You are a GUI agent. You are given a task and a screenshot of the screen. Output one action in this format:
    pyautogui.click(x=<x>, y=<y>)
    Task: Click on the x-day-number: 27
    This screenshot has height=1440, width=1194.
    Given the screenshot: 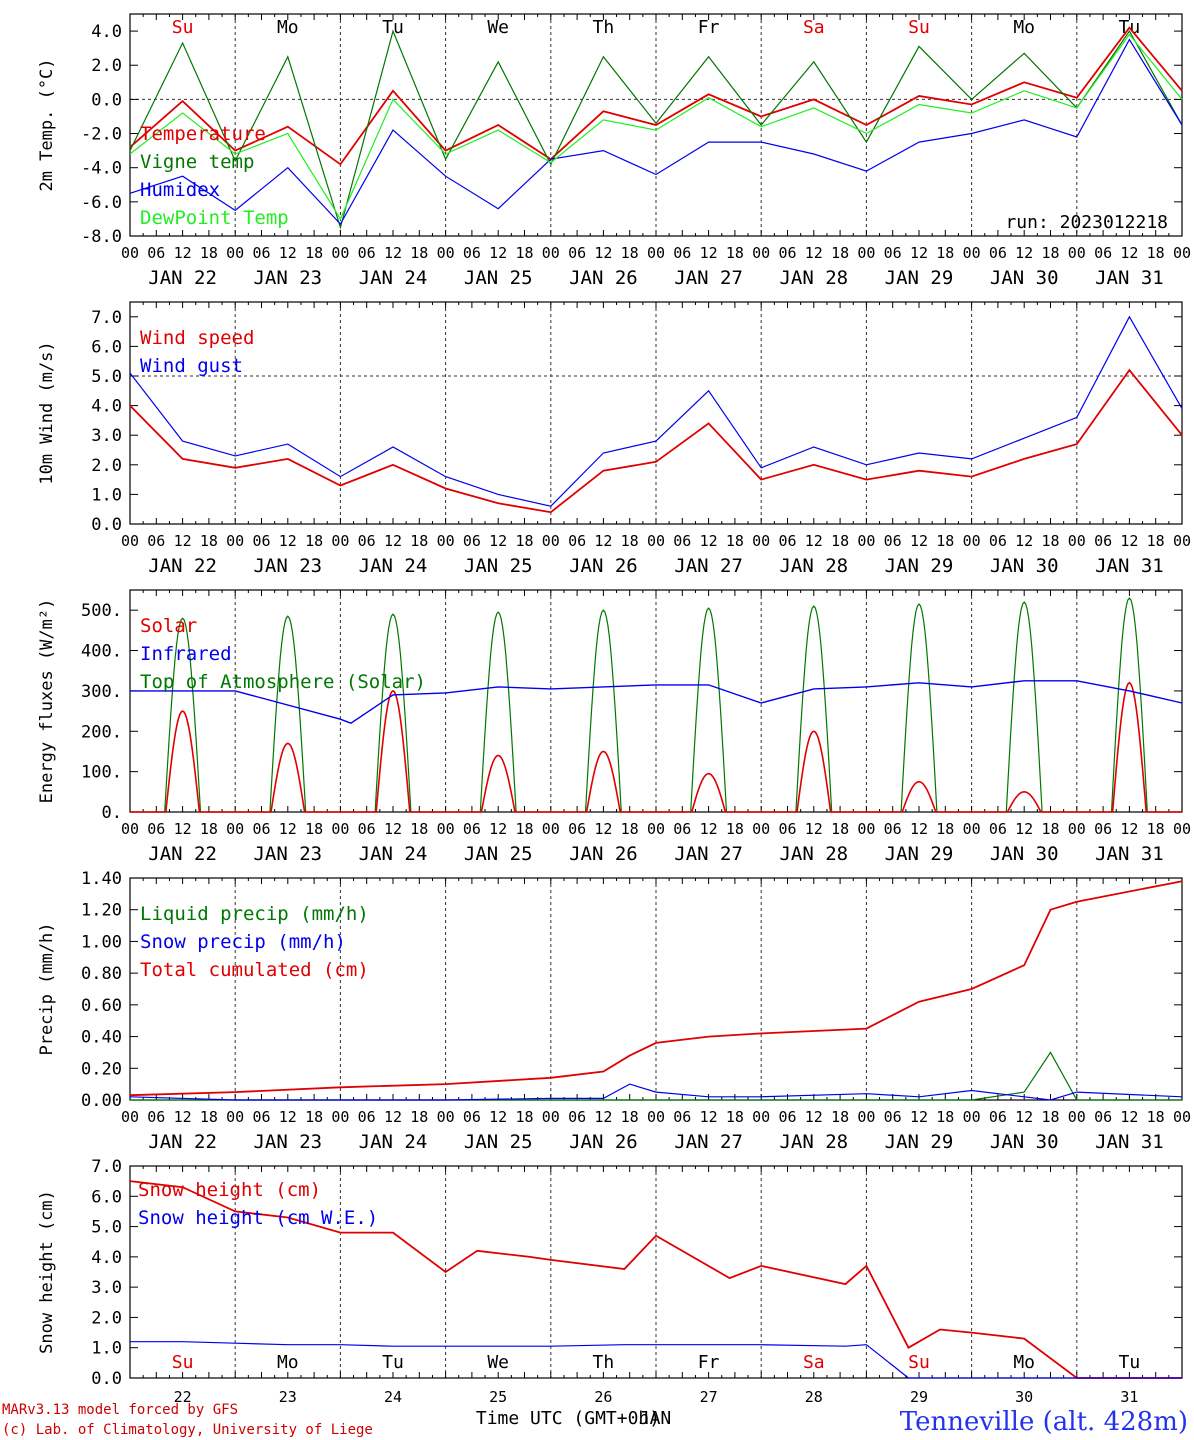 What is the action you would take?
    pyautogui.click(x=709, y=1397)
    